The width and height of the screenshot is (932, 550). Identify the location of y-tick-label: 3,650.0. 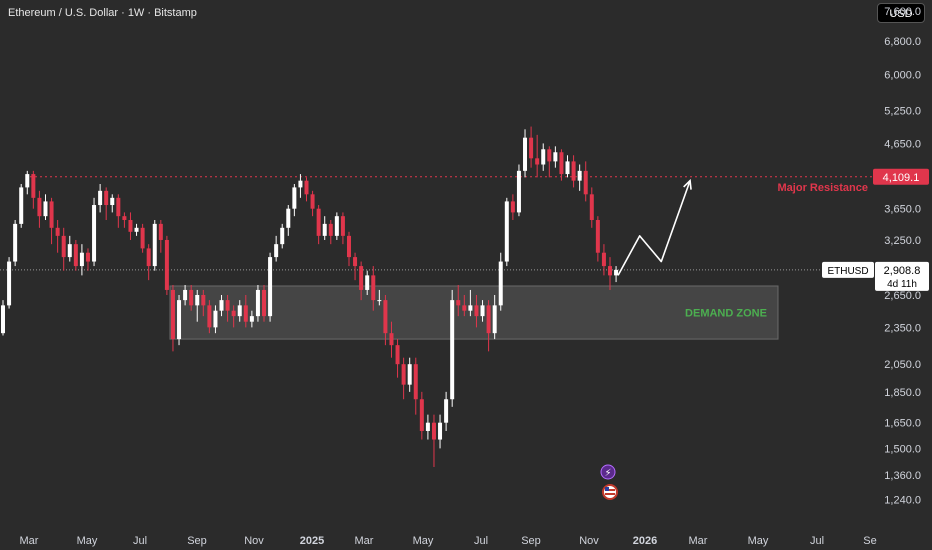
(902, 210).